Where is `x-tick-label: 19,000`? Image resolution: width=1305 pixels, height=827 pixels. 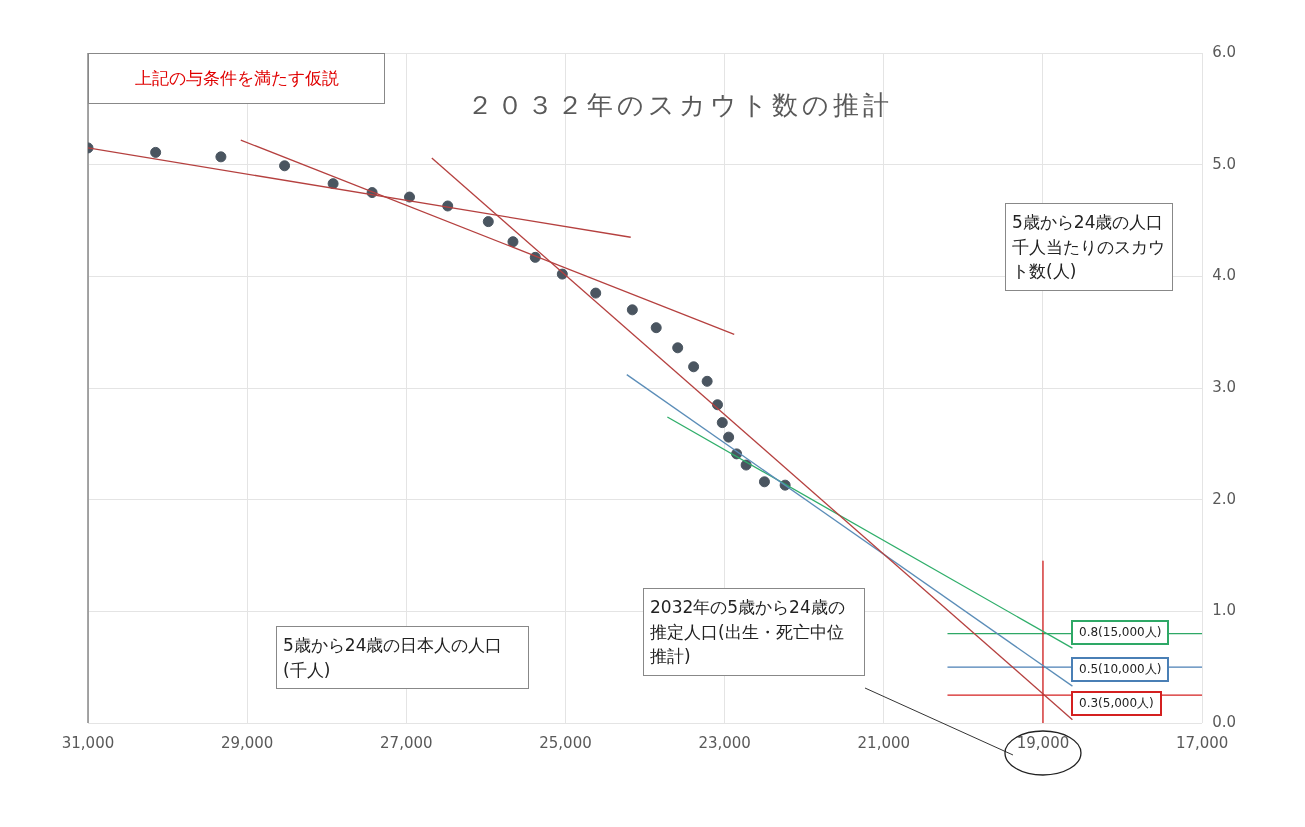 x-tick-label: 19,000 is located at coordinates (1043, 742).